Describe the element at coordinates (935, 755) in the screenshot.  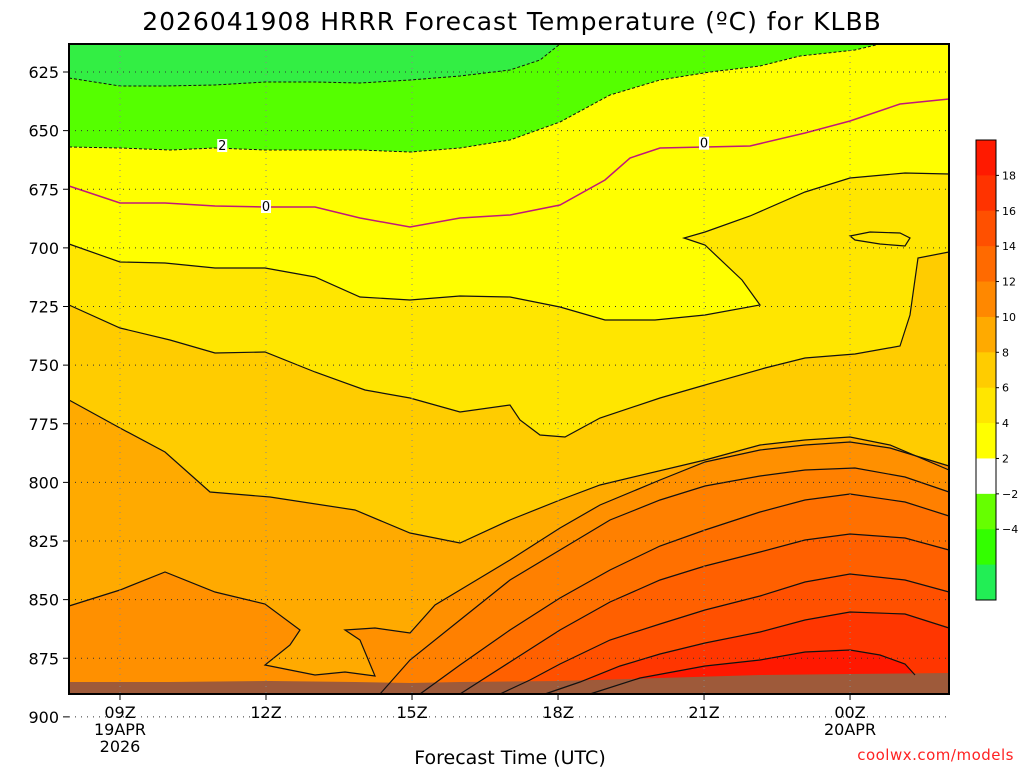
I see `credit-text: coolwx.com/models` at that location.